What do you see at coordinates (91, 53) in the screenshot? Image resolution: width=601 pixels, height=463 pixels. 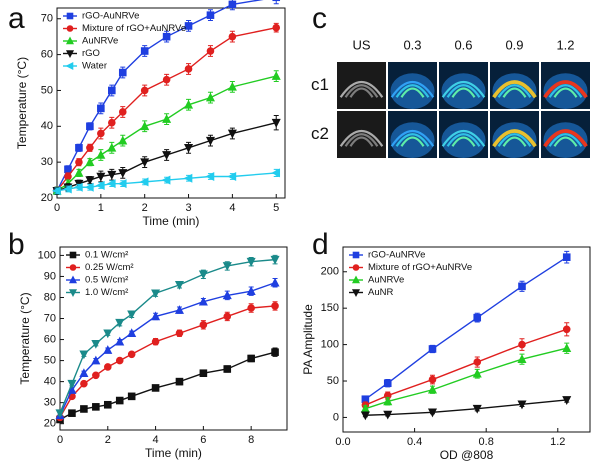 I see `legend-label: rGO` at bounding box center [91, 53].